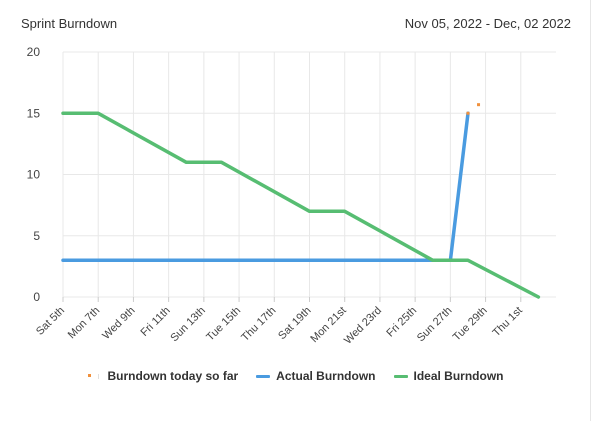 Image resolution: width=591 pixels, height=421 pixels. Describe the element at coordinates (507, 322) in the screenshot. I see `x-tick-label: Thu 1st` at that location.